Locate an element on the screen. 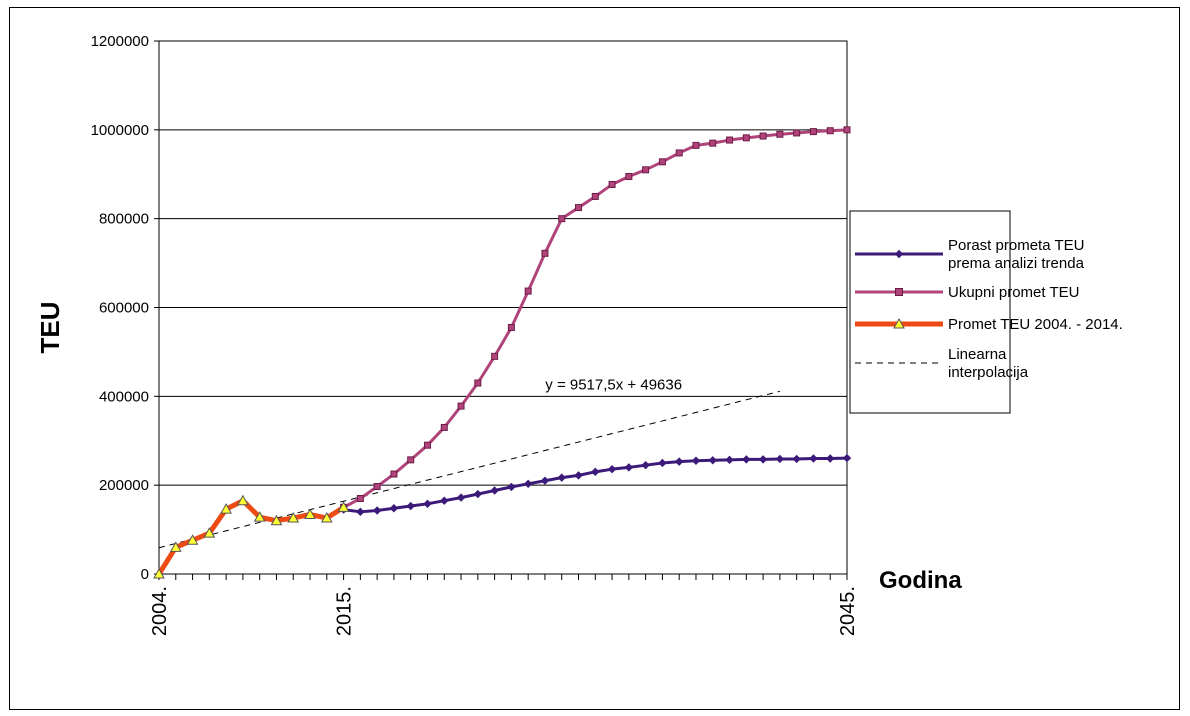 Image resolution: width=1190 pixels, height=716 pixels. x-tick-label: 2015. is located at coordinates (345, 611).